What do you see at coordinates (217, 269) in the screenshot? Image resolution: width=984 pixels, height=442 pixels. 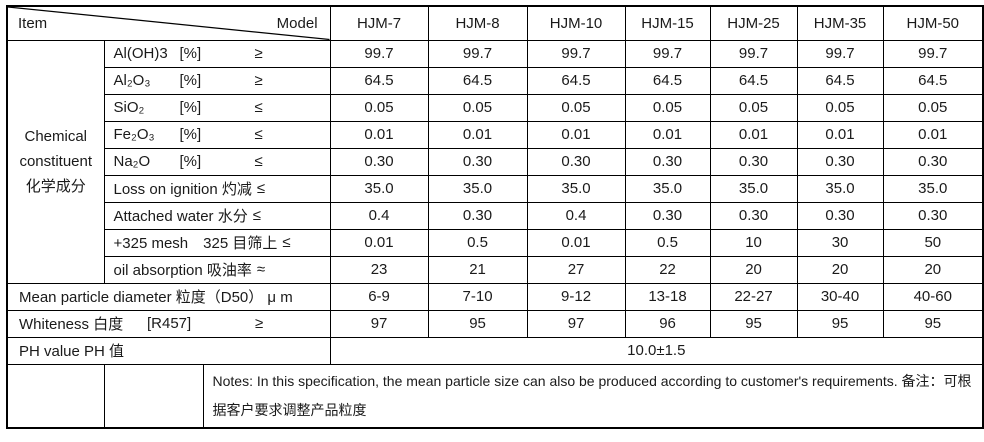 I see `row-label-cell: oil absorption 吸油率 ≈` at bounding box center [217, 269].